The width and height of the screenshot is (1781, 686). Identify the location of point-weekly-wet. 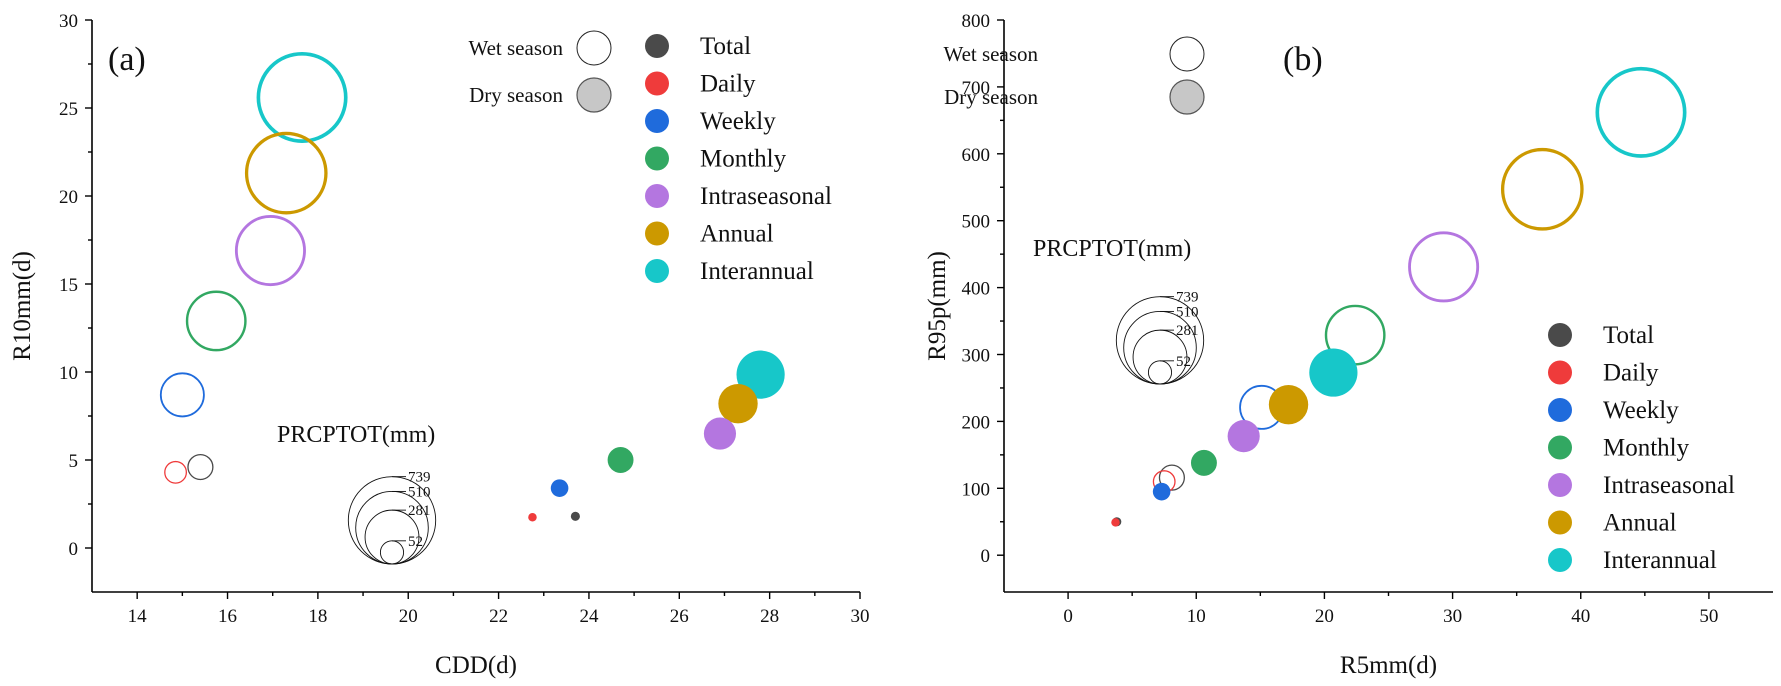
(182, 395).